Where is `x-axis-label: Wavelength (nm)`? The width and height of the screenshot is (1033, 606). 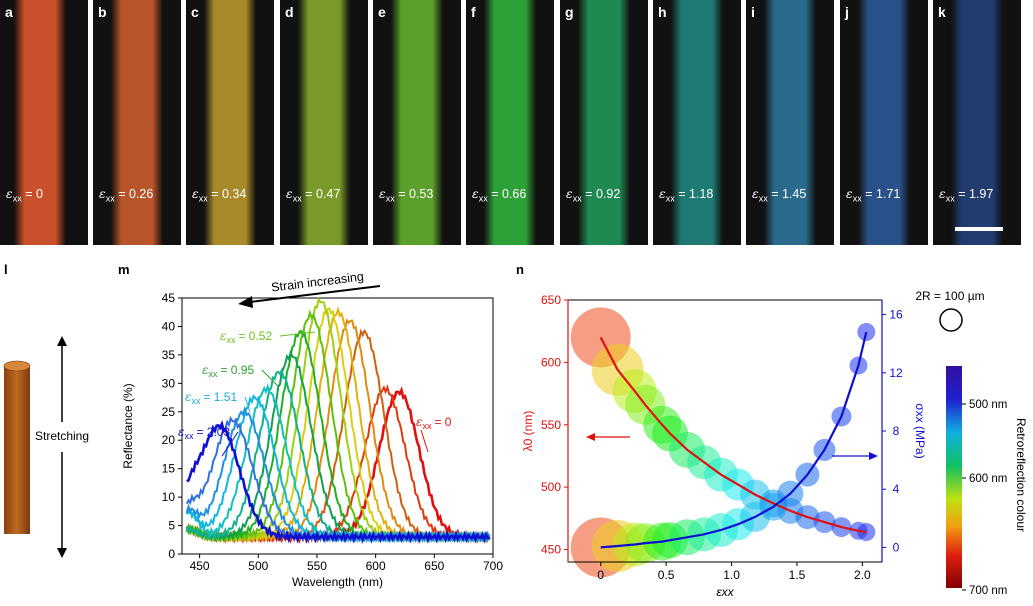 x-axis-label: Wavelength (nm) is located at coordinates (337, 582).